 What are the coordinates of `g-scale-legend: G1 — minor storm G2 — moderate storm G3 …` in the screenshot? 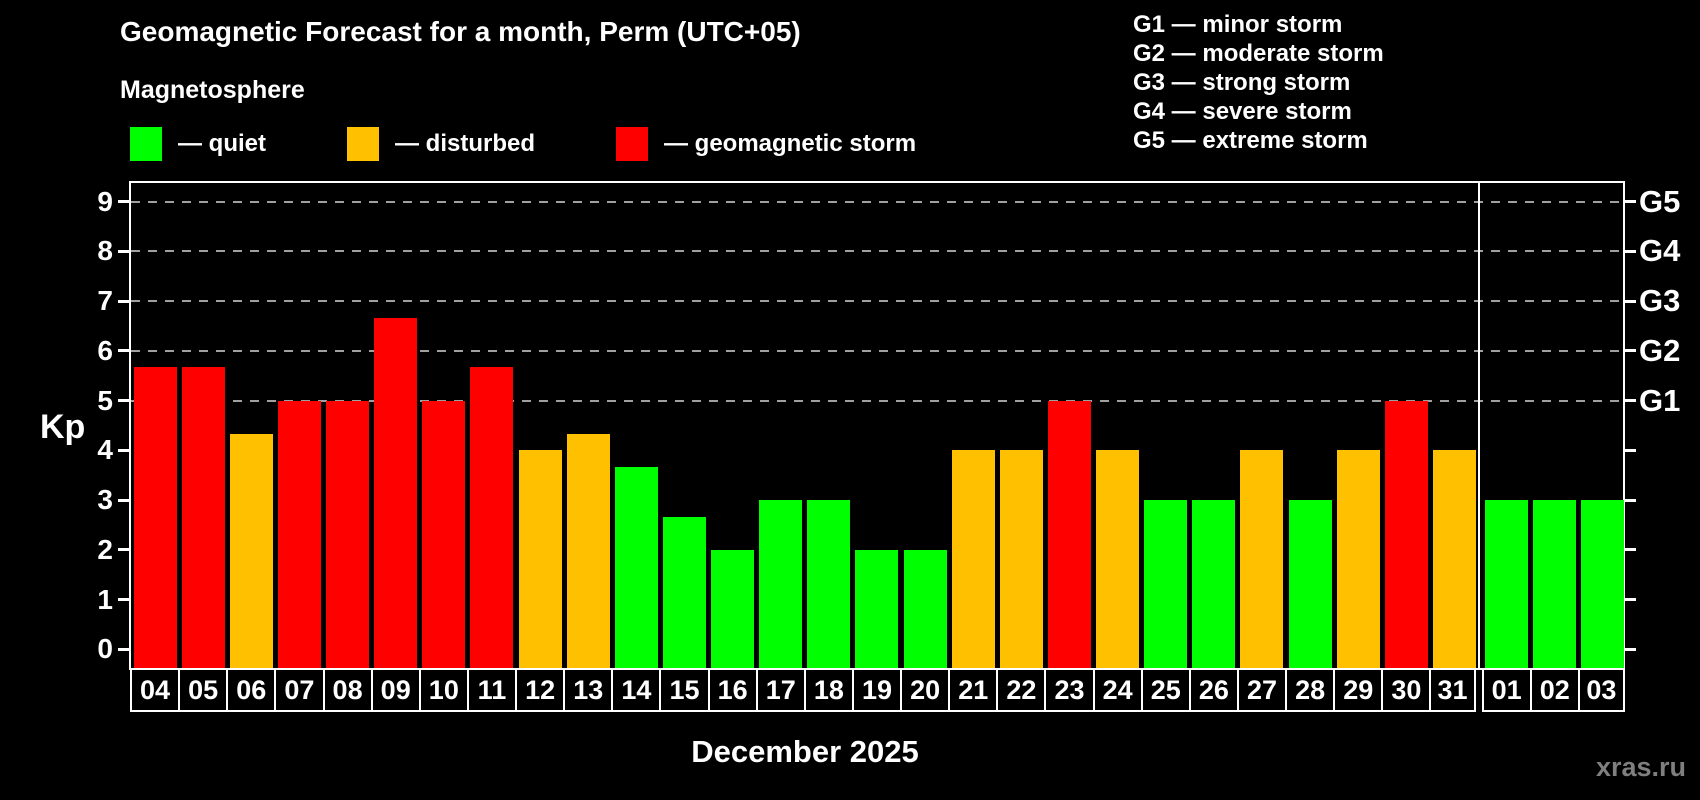 It's located at (1258, 82).